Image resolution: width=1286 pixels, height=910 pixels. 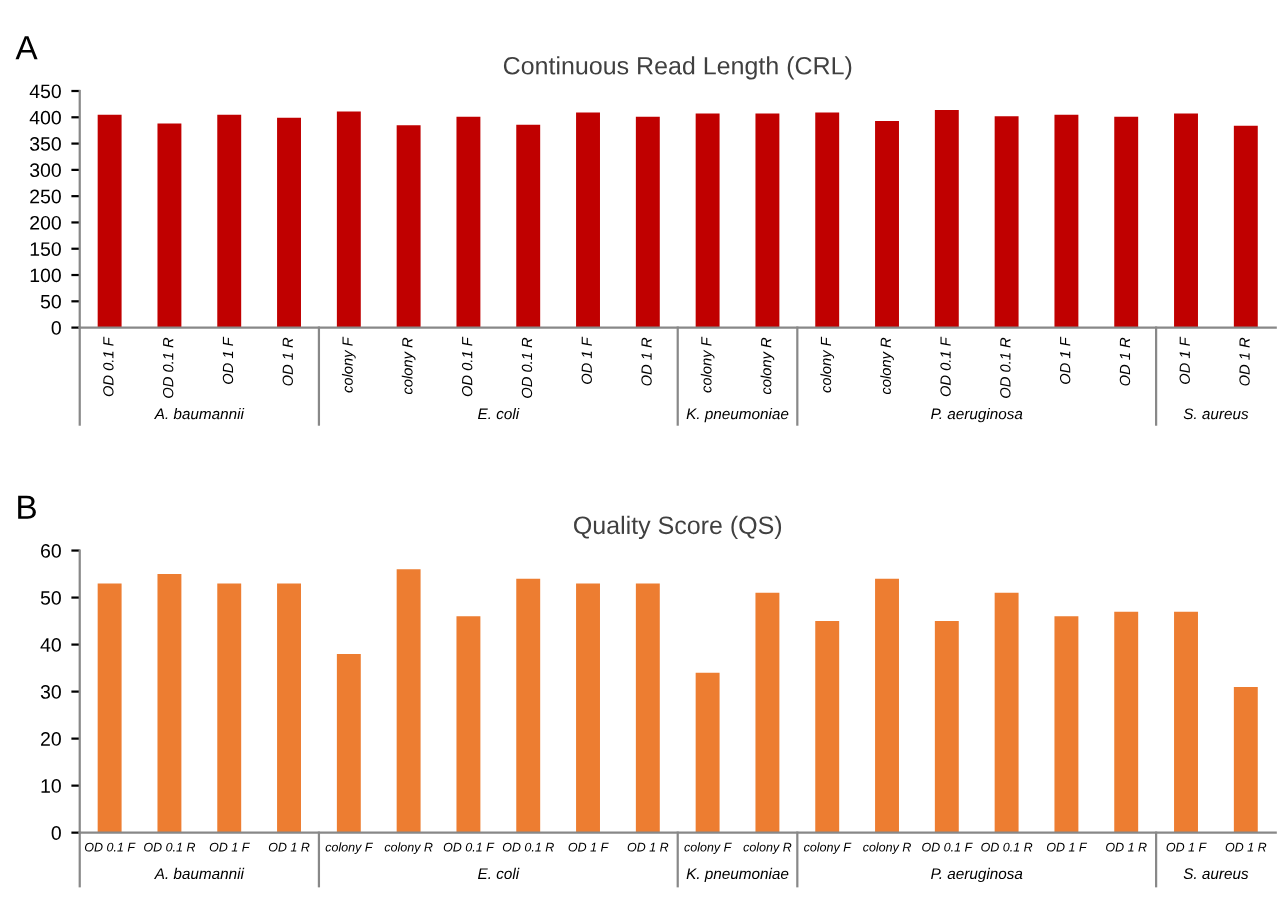 I want to click on chart-title: Quality Score (QS), so click(x=678, y=527).